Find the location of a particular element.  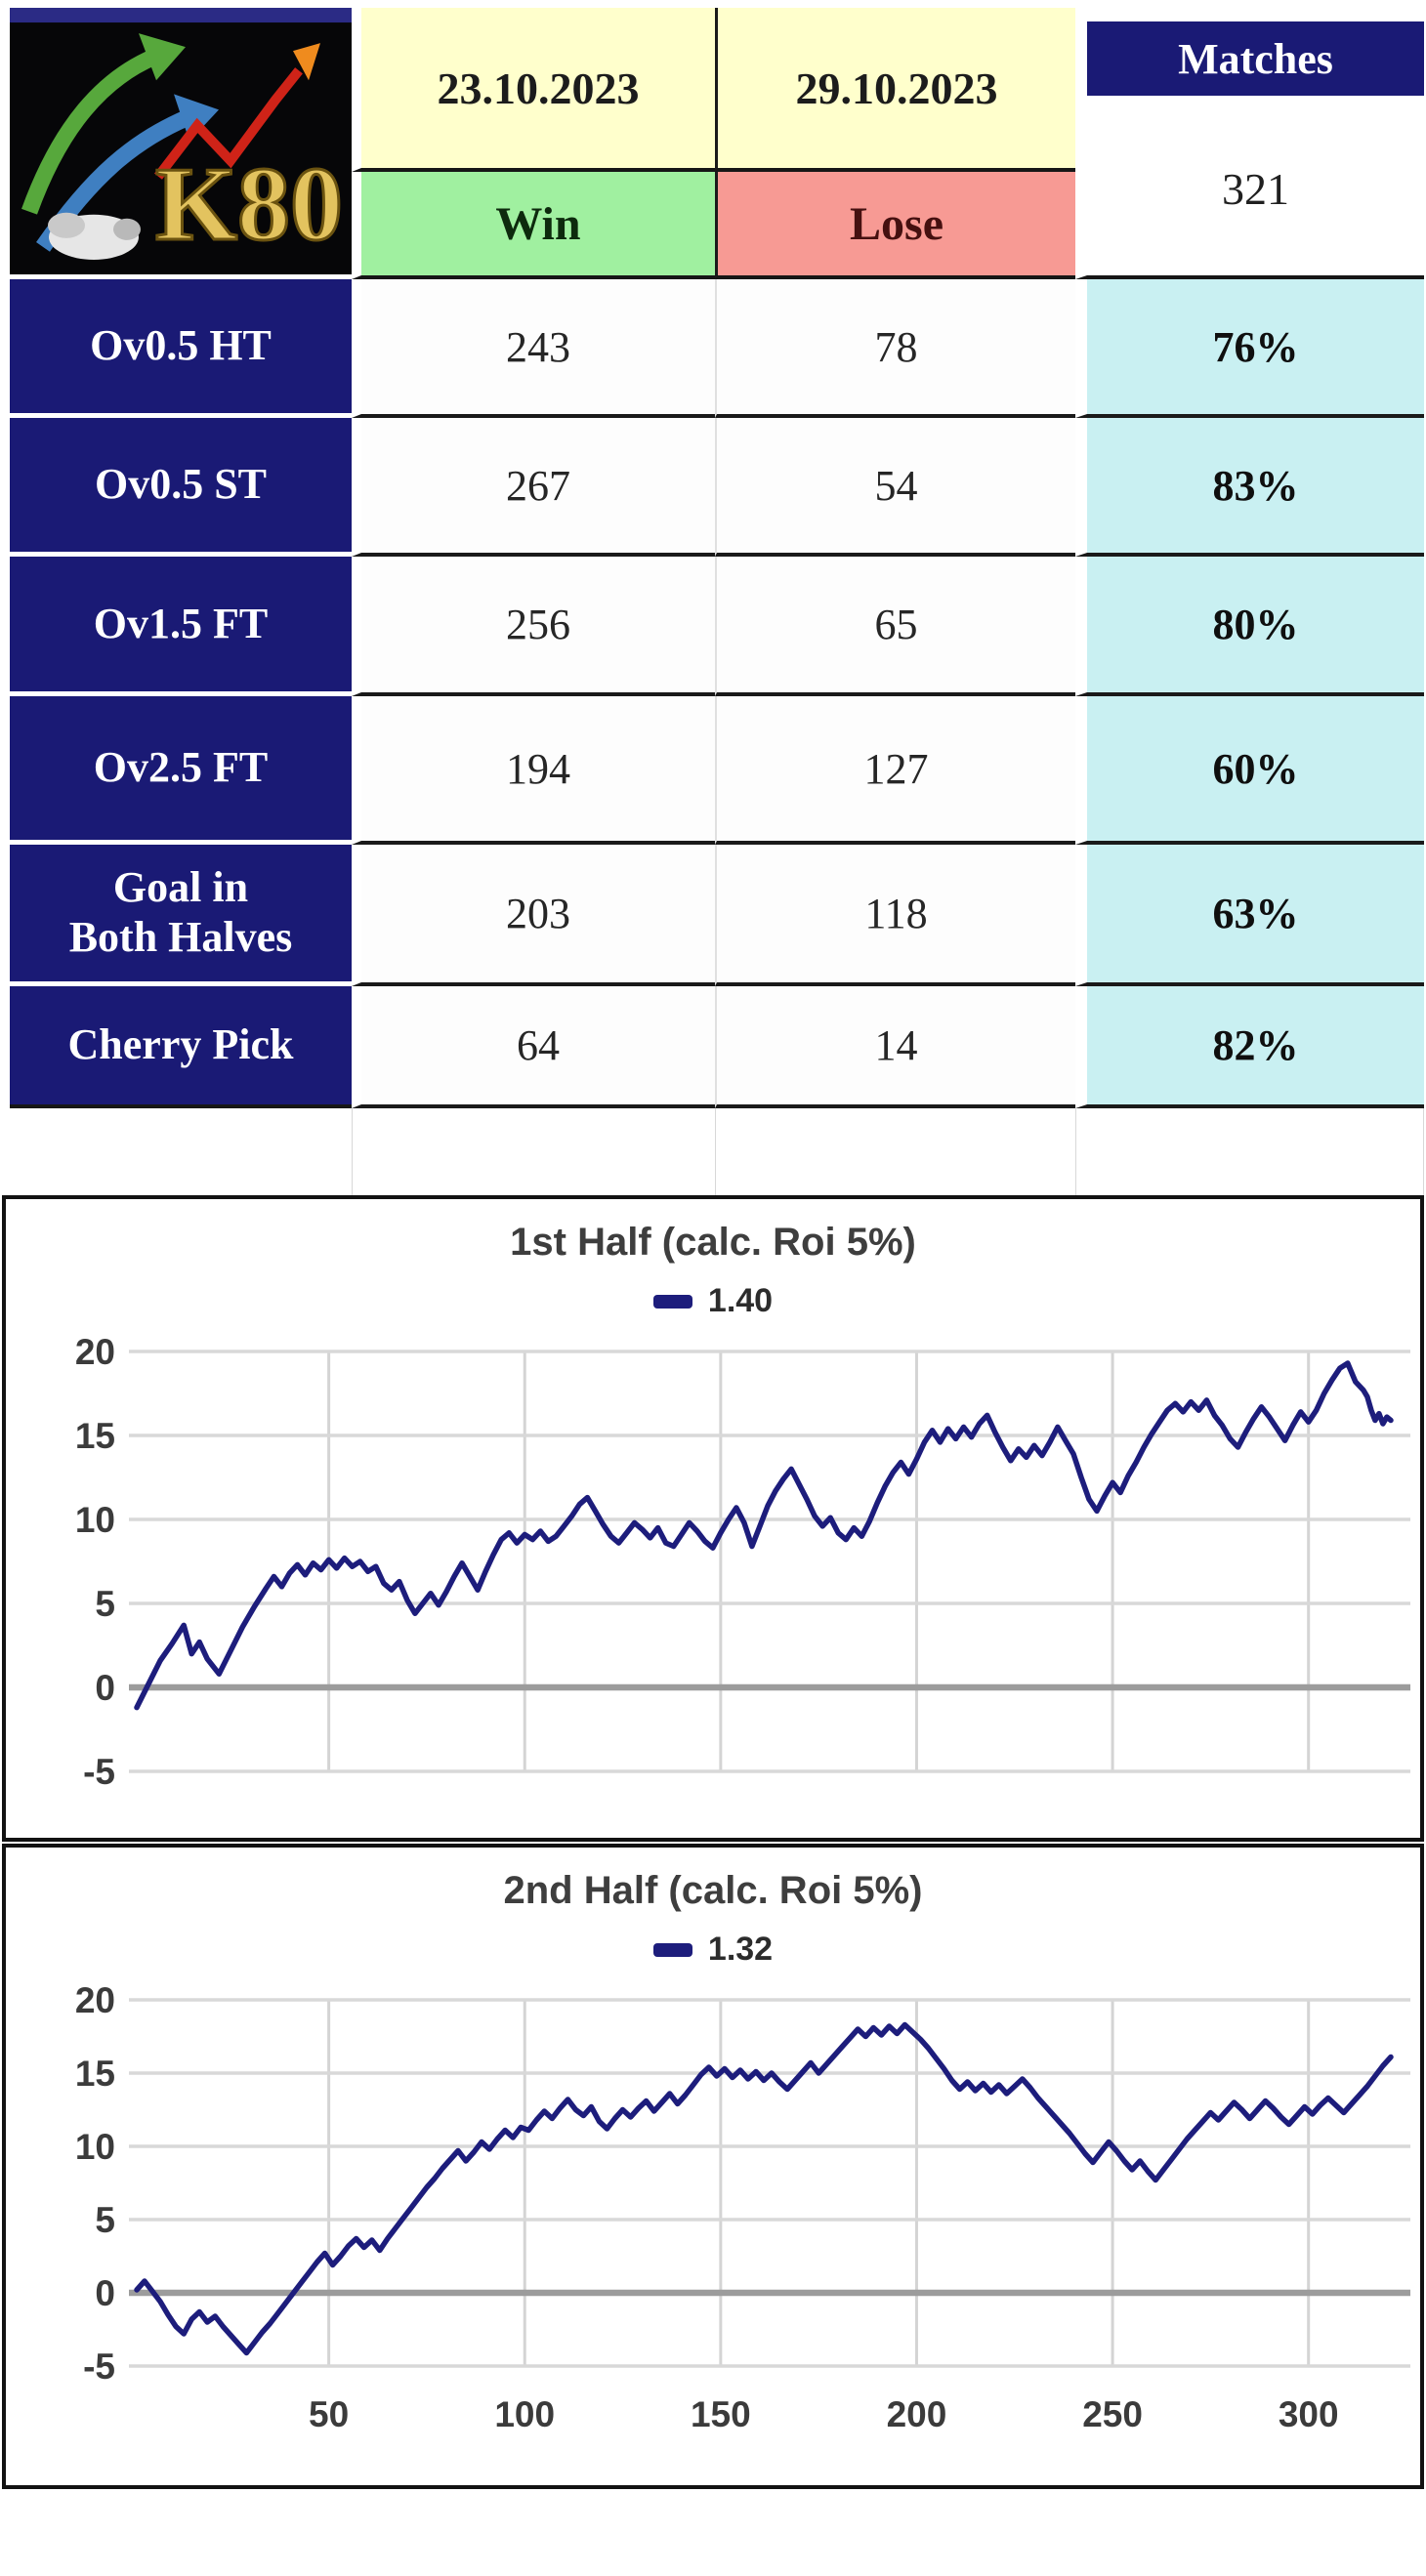

row-label: Ov0.5 ST is located at coordinates (181, 487).